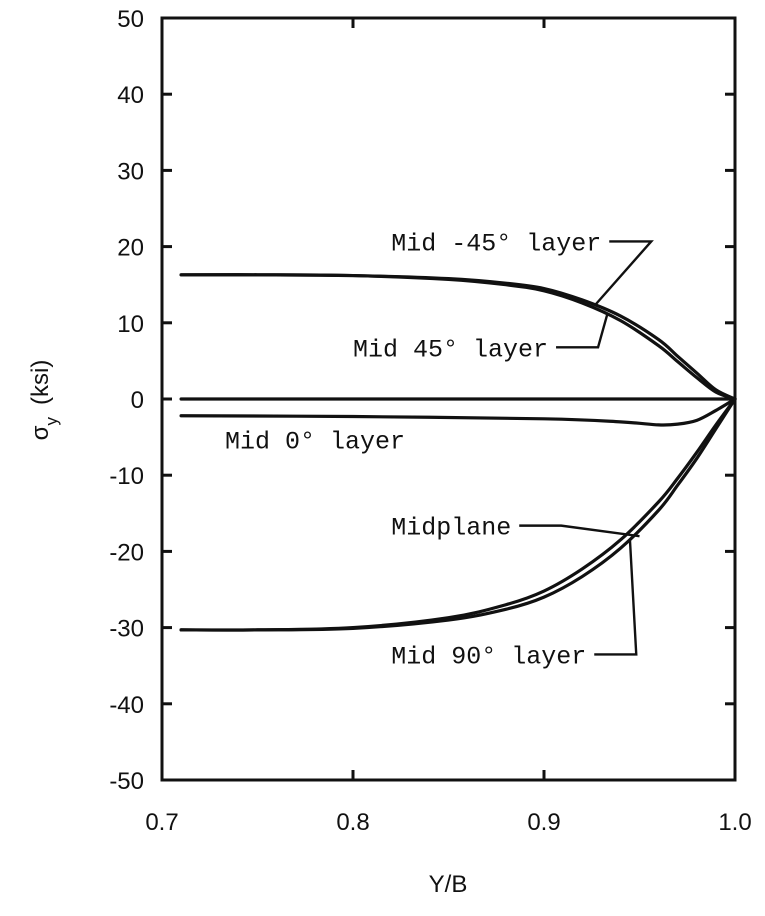 Image resolution: width=765 pixels, height=916 pixels. Describe the element at coordinates (450, 349) in the screenshot. I see `annotation-label: Mid 45° layer` at that location.